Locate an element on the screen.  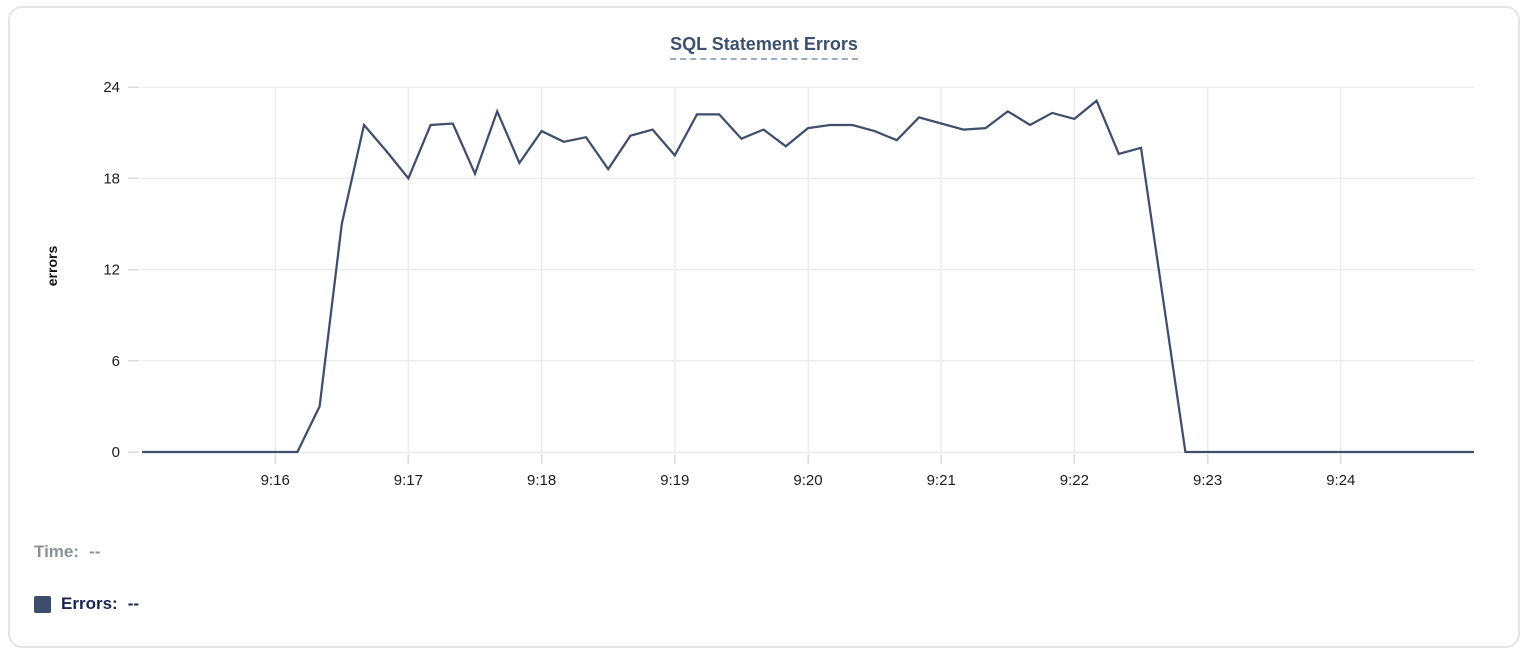
x-tick-label: 9:16 is located at coordinates (275, 480).